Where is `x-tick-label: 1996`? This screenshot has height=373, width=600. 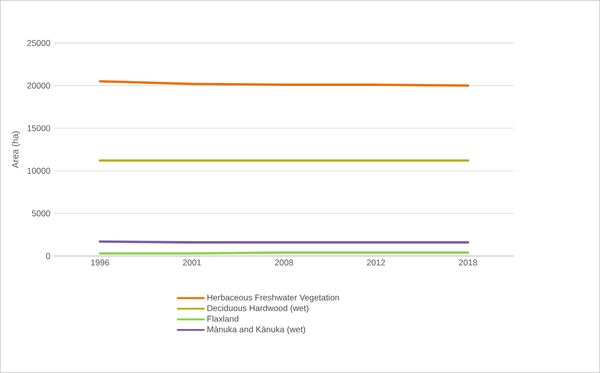 x-tick-label: 1996 is located at coordinates (100, 263).